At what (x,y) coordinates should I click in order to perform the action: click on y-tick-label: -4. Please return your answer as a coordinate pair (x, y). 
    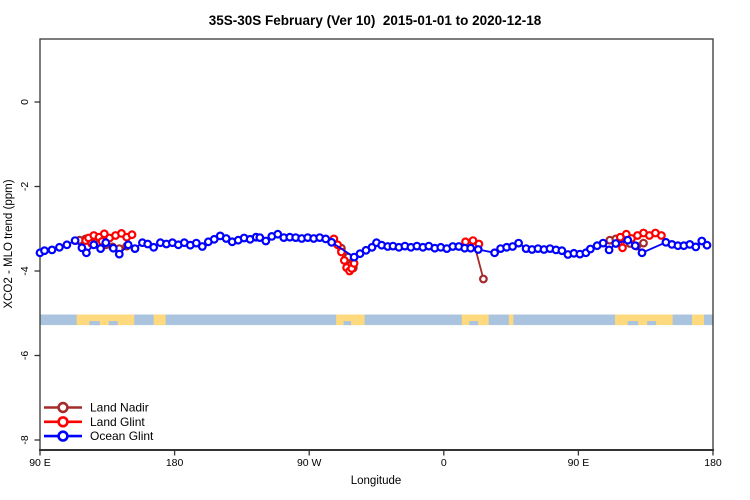
    Looking at the image, I should click on (25, 270).